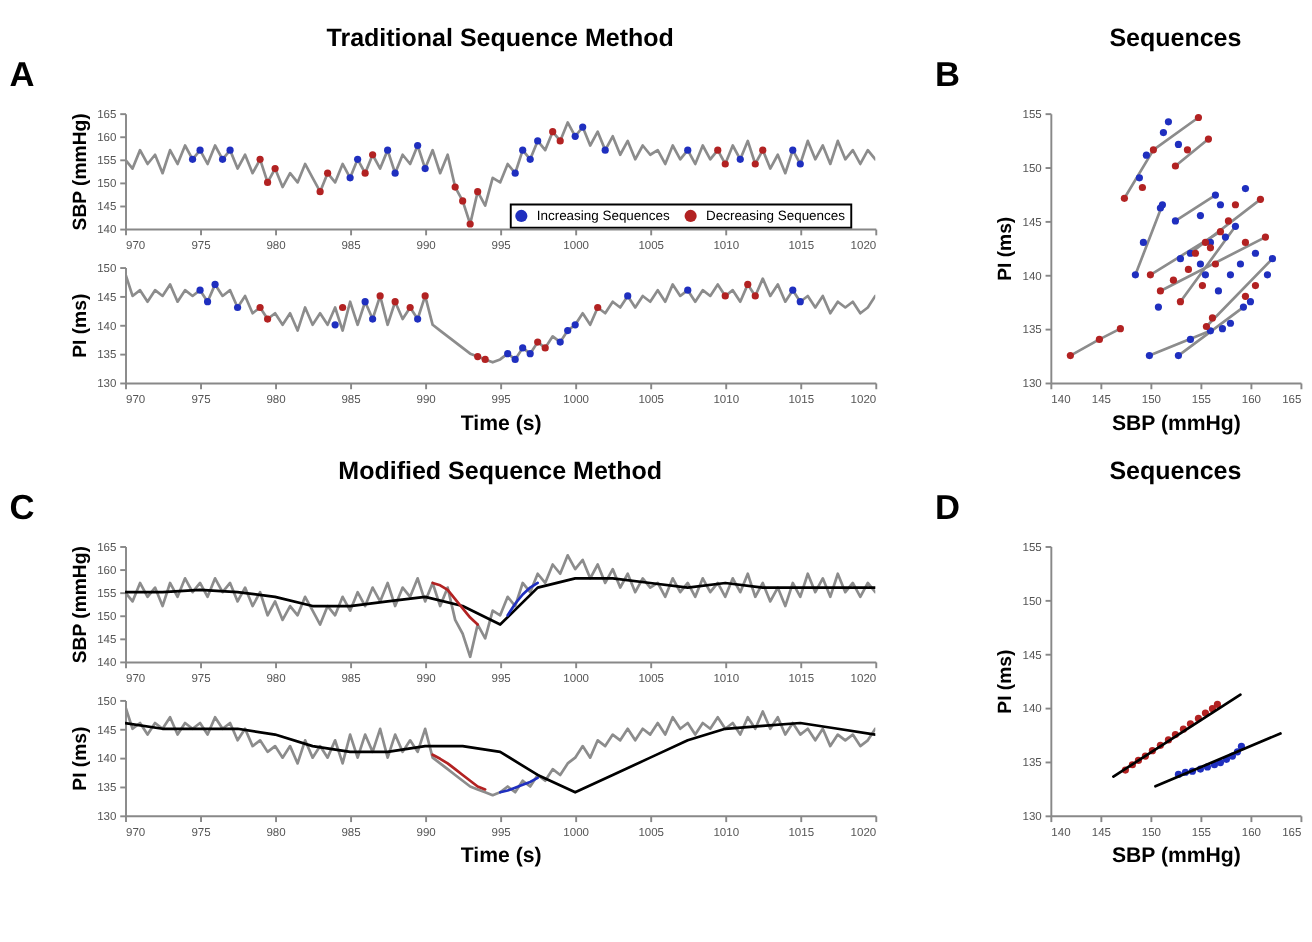  I want to click on text: C, so click(22, 507).